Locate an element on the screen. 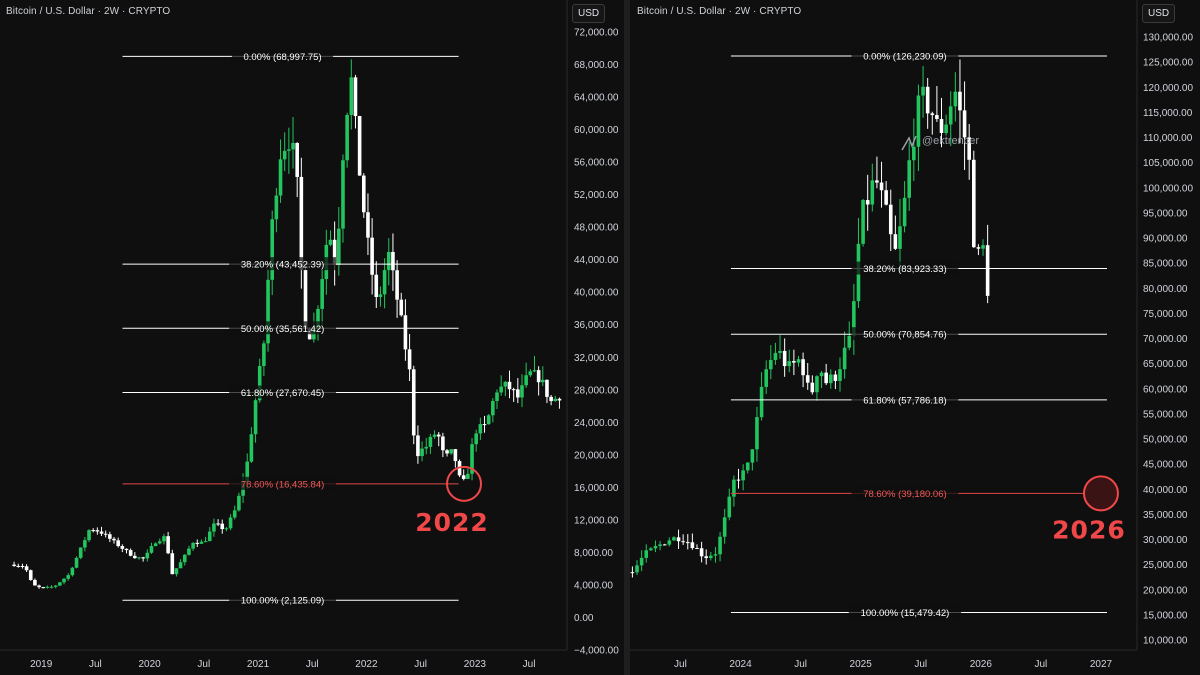  fib-level-label: 38.20% (43,452.39) is located at coordinates (282, 265).